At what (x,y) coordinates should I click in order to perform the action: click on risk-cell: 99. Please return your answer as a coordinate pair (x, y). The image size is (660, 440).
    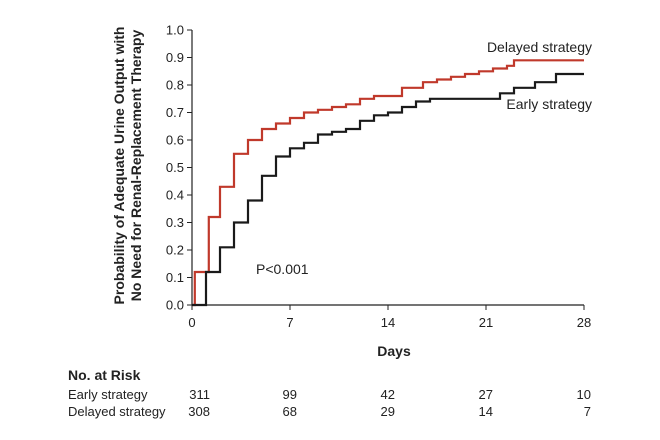
    Looking at the image, I should click on (290, 394).